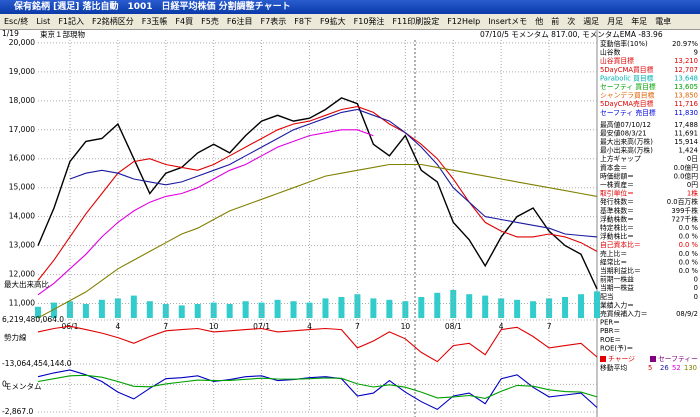 The image size is (700, 417). What do you see at coordinates (617, 210) in the screenshot?
I see `info-label: 基準株数＝` at bounding box center [617, 210].